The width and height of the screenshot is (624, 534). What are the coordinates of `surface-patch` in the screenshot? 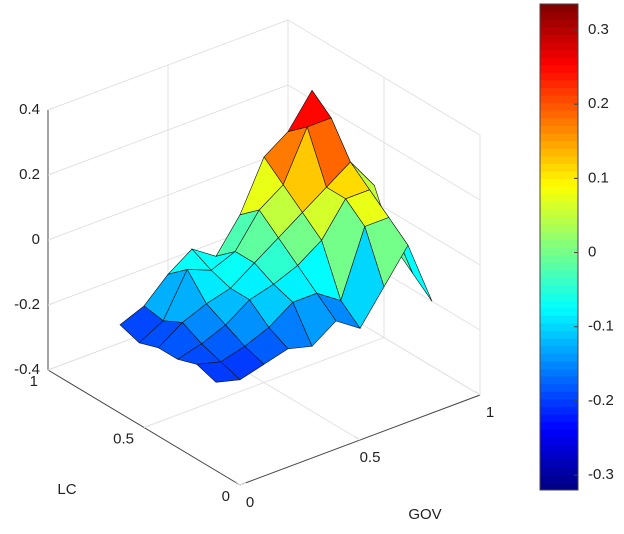 It's located at (218, 372).